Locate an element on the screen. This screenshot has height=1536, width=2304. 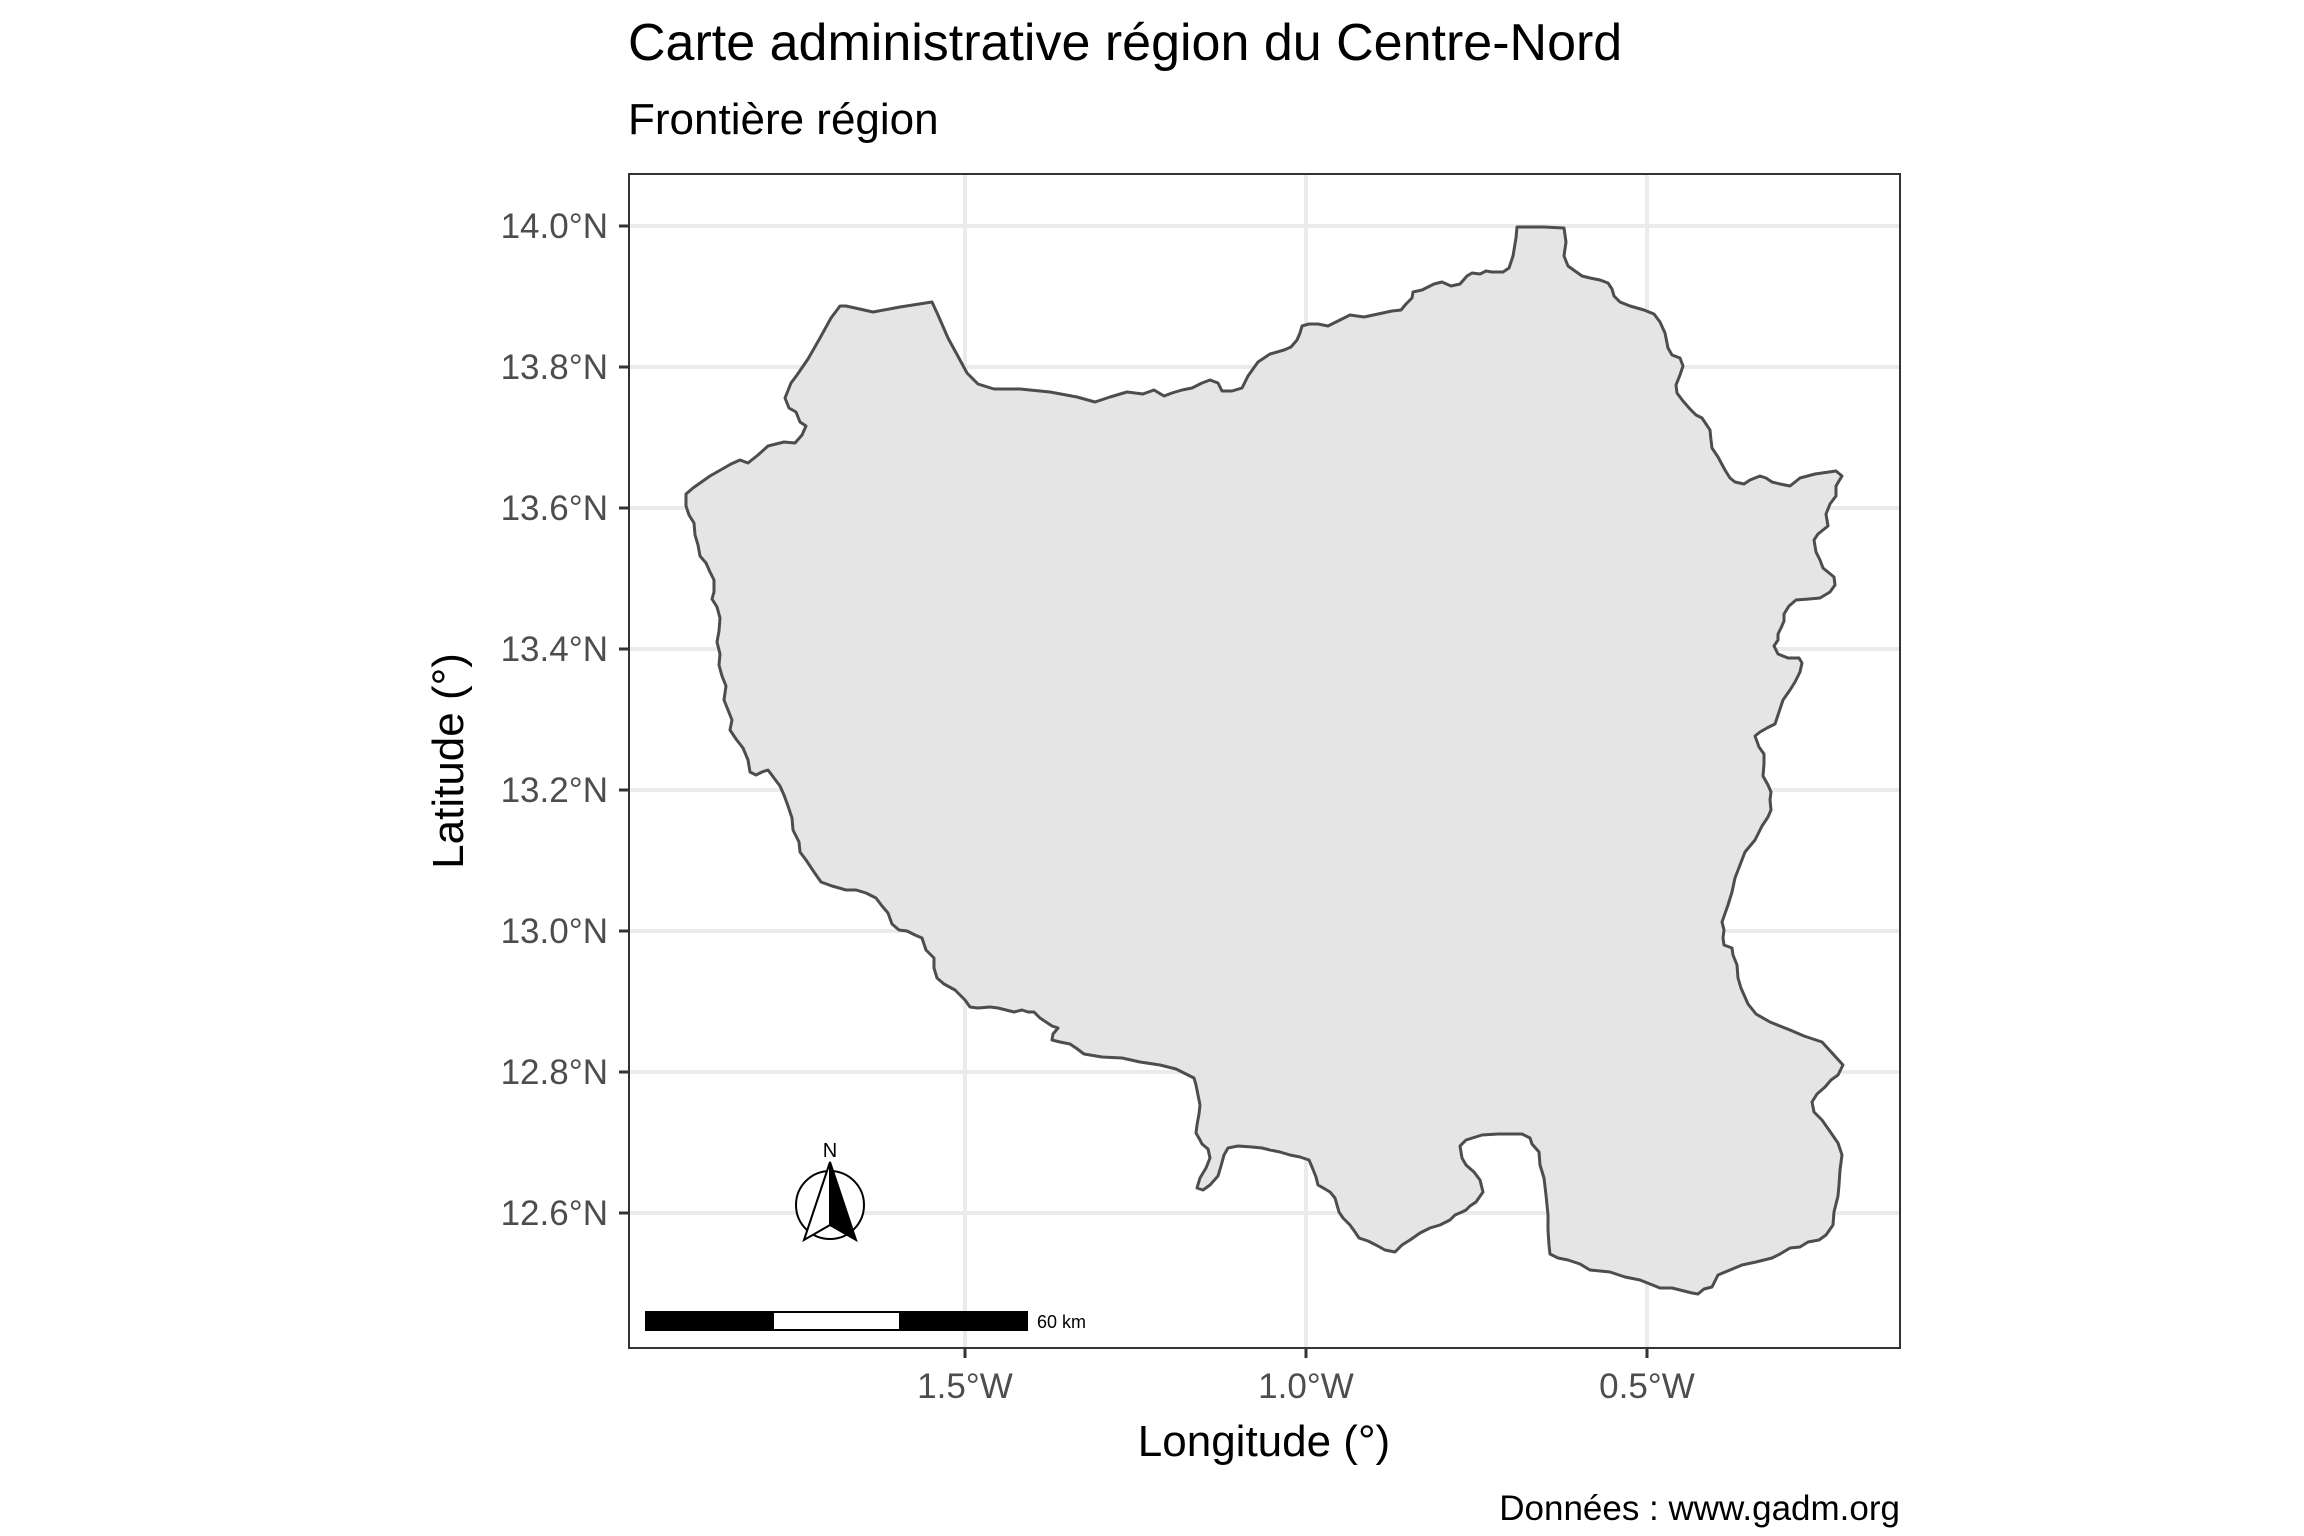
north-arrow-right-half is located at coordinates (843, 1202).